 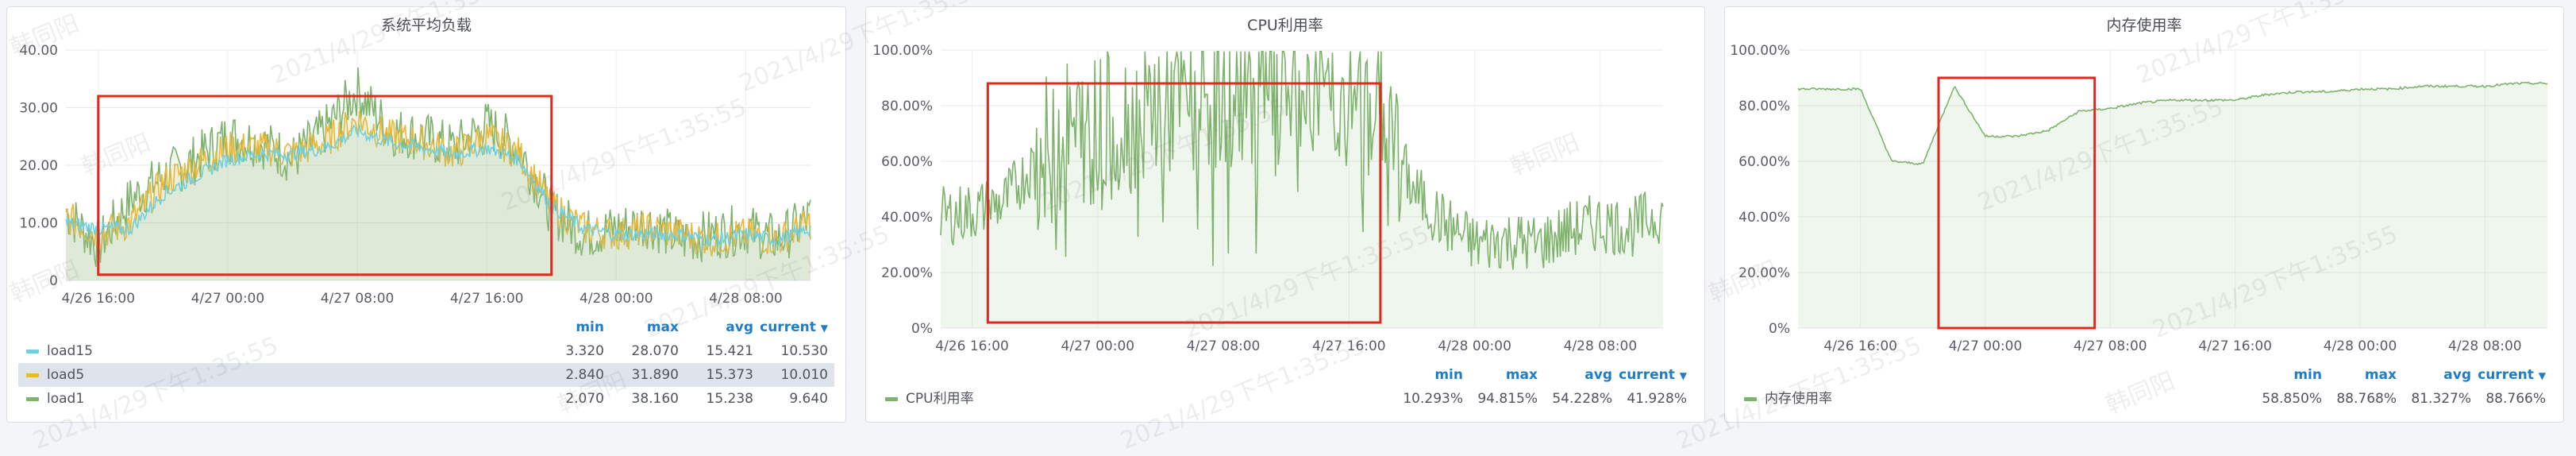 I want to click on series-line-load15, so click(x=438, y=186).